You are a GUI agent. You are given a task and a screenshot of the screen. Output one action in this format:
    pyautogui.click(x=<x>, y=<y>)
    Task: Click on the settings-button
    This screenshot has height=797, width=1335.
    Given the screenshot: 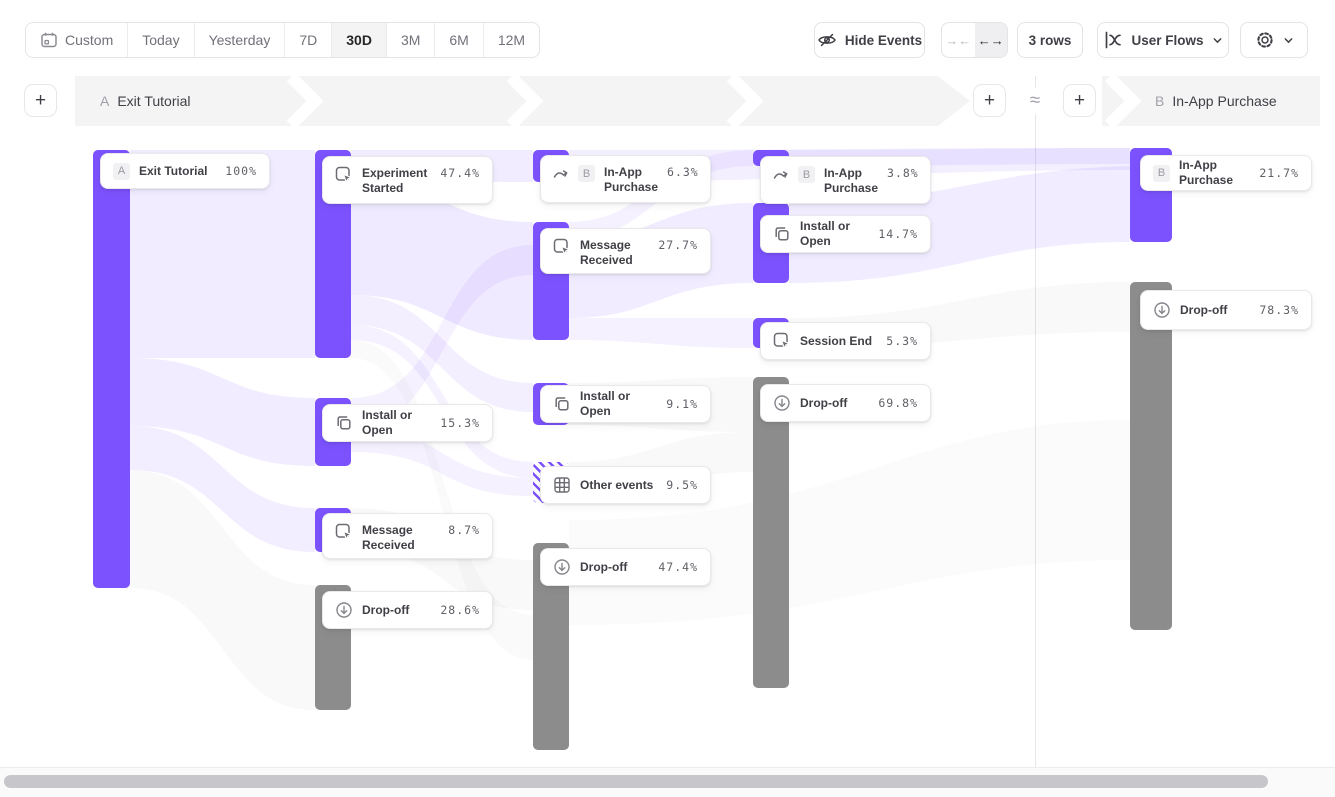 What is the action you would take?
    pyautogui.click(x=1274, y=40)
    